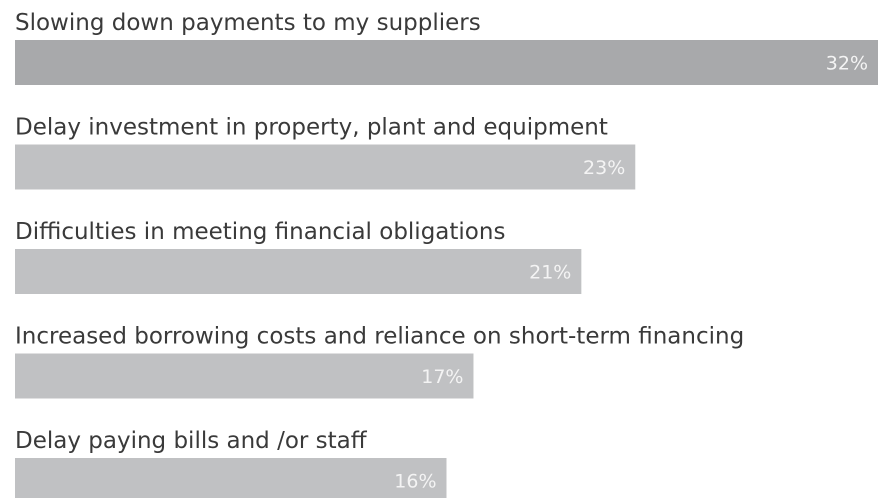 Image resolution: width=890 pixels, height=498 pixels. Describe the element at coordinates (442, 377) in the screenshot. I see `value-label: 17%` at that location.